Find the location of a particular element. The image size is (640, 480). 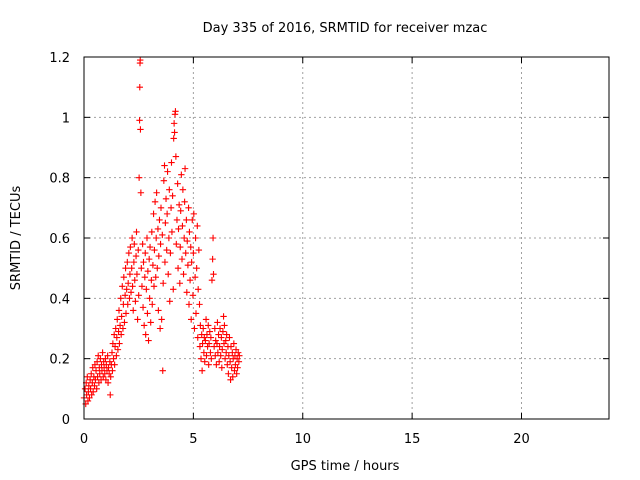

y-tick-label: 0.2 is located at coordinates (59, 360).